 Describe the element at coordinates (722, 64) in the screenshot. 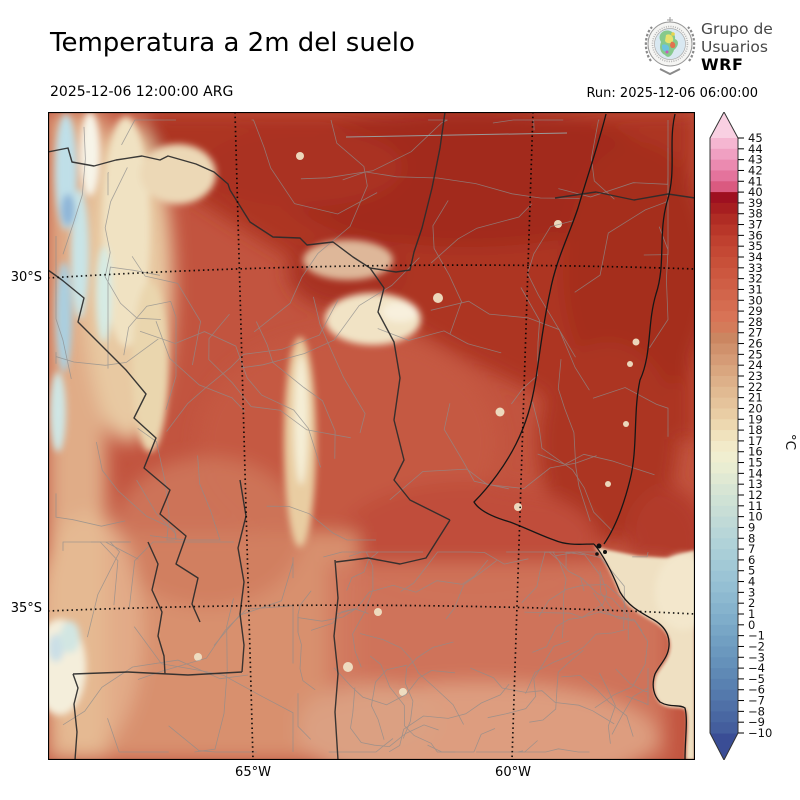

I see `logo-line-3: WRF` at that location.